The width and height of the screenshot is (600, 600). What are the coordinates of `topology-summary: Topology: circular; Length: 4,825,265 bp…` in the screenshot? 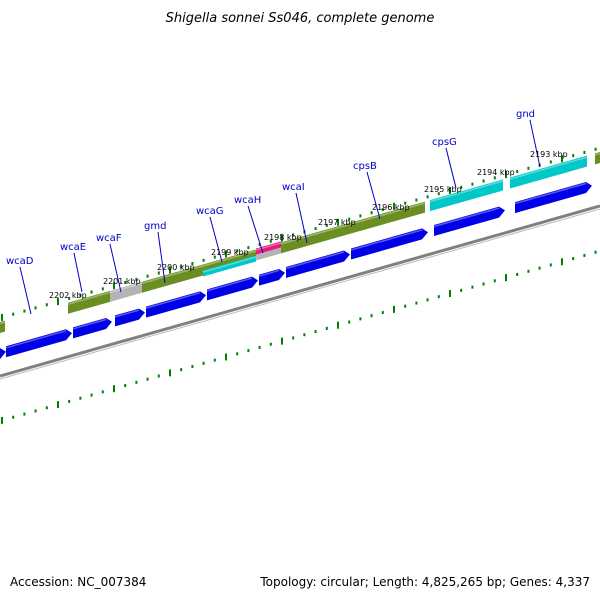 It's located at (424, 582).